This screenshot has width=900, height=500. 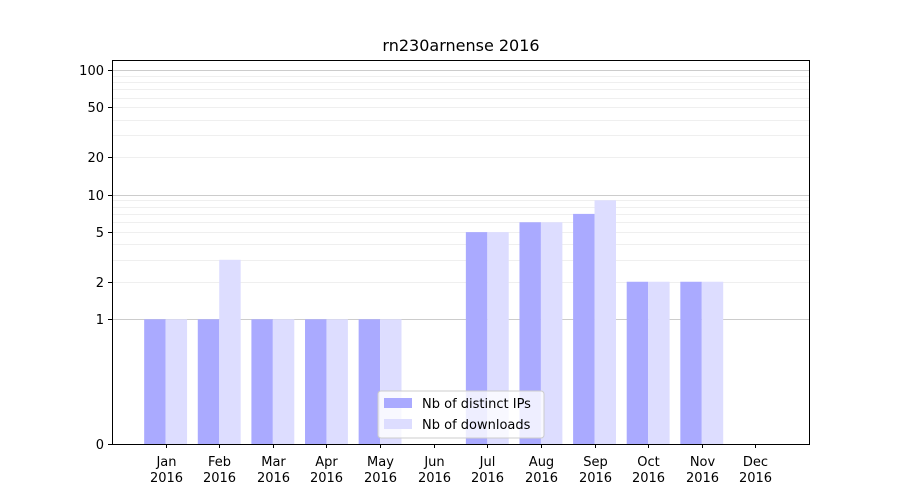 I want to click on x-tick-label-month: Nov, so click(x=703, y=462).